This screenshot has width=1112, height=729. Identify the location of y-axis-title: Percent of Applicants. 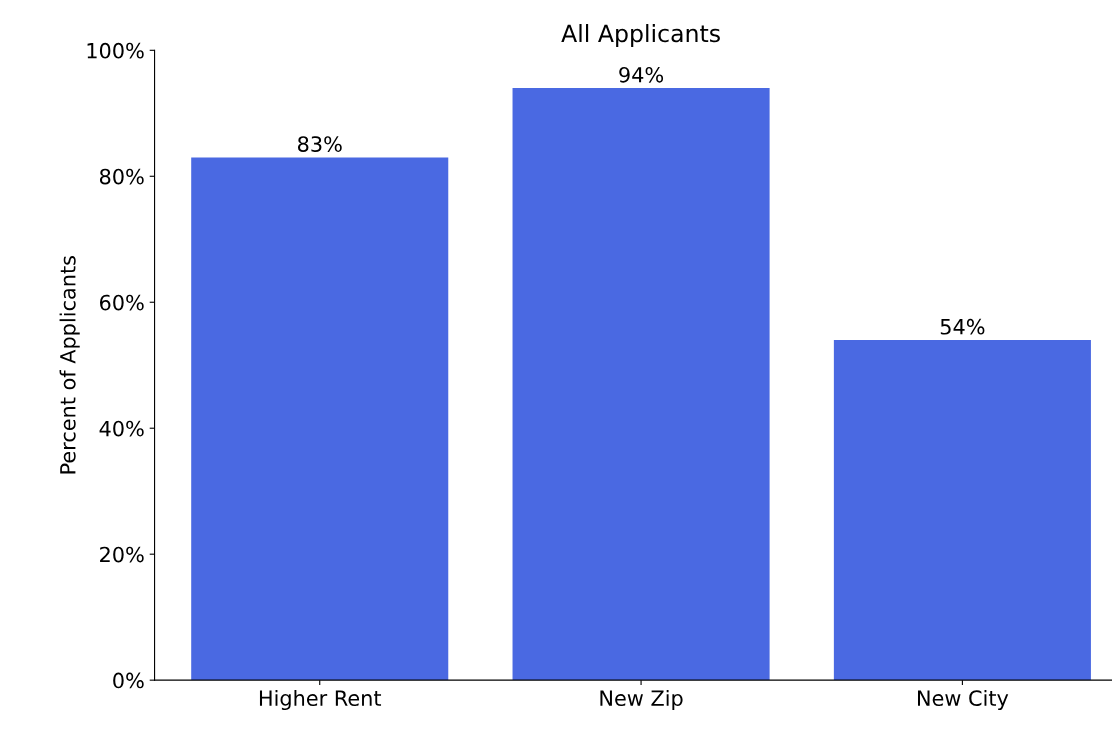
(69, 365).